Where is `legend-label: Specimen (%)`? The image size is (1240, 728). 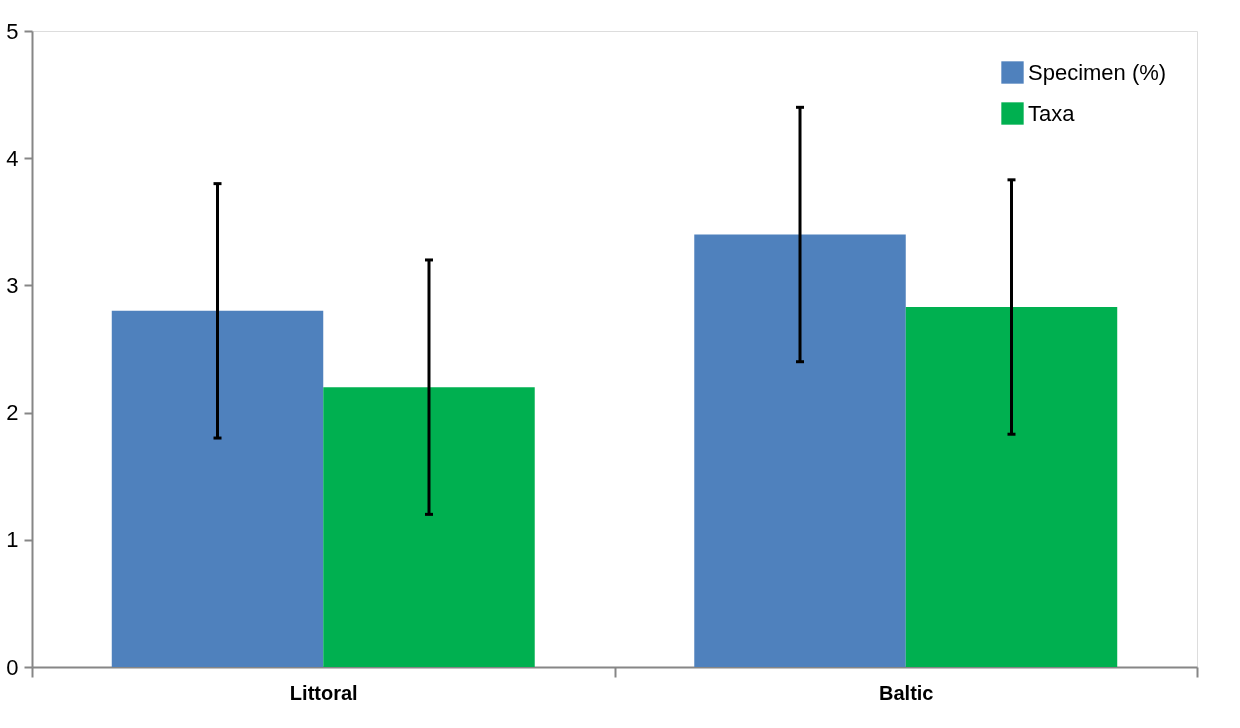 legend-label: Specimen (%) is located at coordinates (1097, 72).